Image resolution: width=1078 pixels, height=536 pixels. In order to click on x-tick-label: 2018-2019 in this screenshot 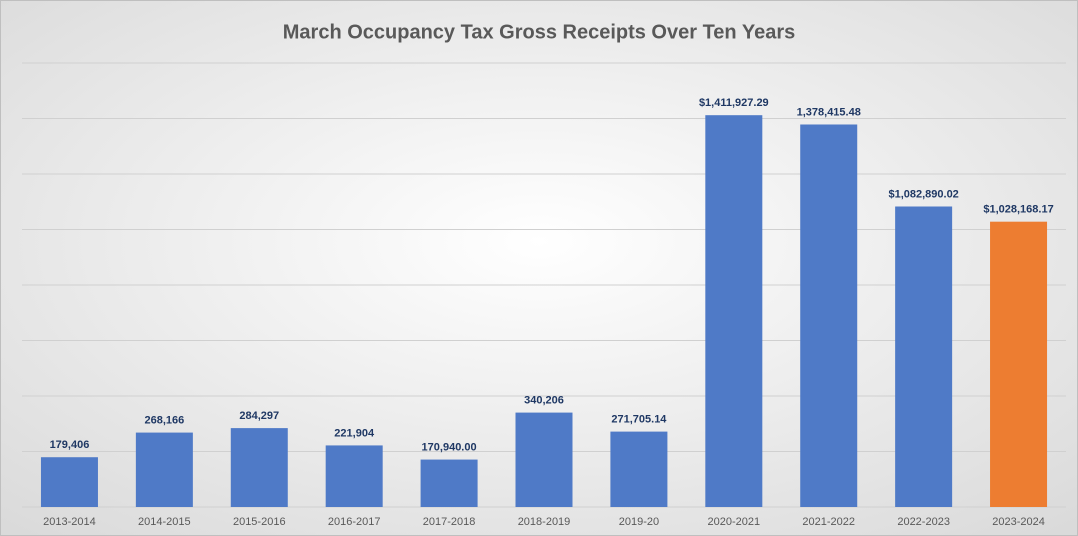, I will do `click(544, 522)`.